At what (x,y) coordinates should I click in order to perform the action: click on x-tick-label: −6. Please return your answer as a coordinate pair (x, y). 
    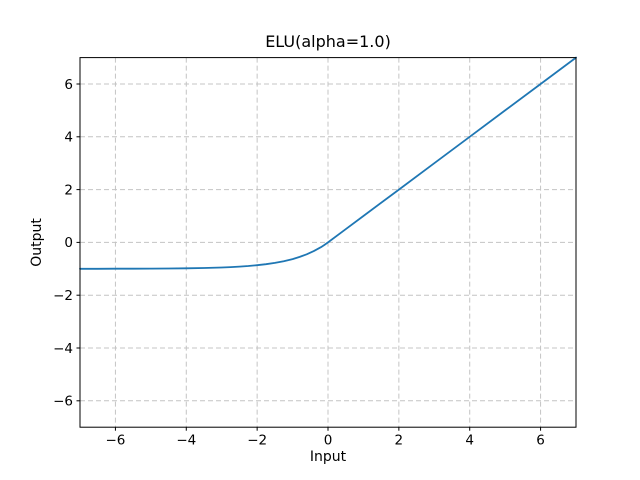
    Looking at the image, I should click on (115, 441).